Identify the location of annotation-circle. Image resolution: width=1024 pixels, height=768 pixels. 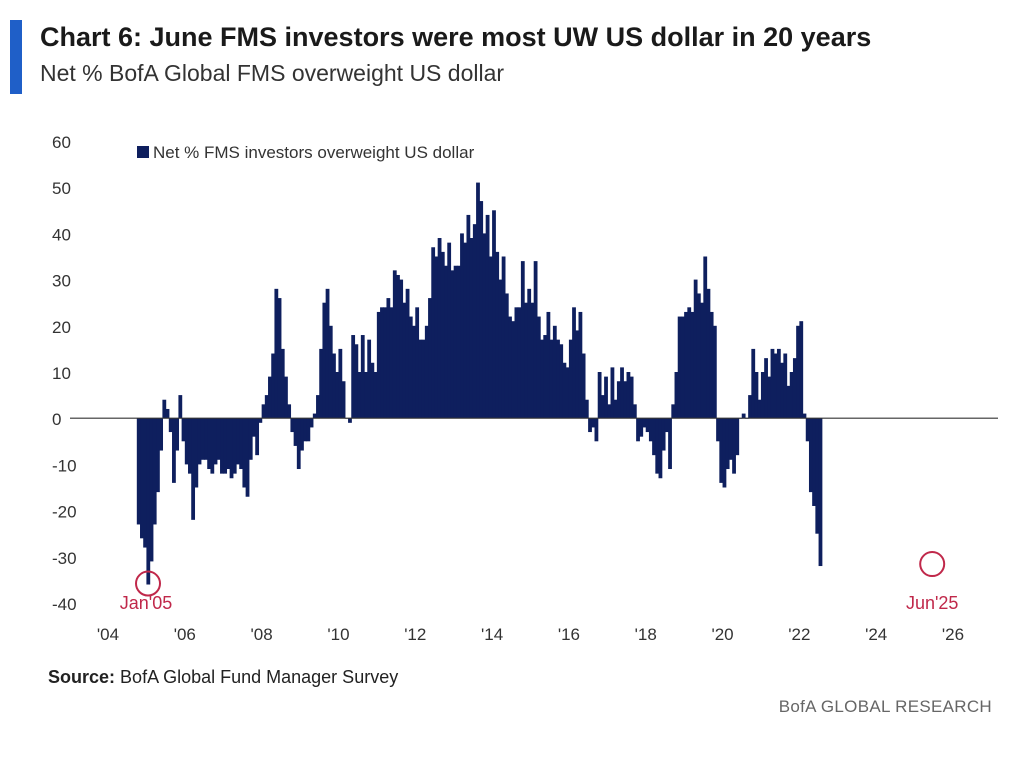
(148, 583).